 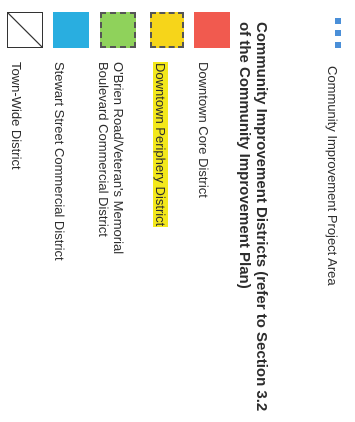 I want to click on downtown-periphery-label-text: Downtown Periphery District, so click(x=160, y=145).